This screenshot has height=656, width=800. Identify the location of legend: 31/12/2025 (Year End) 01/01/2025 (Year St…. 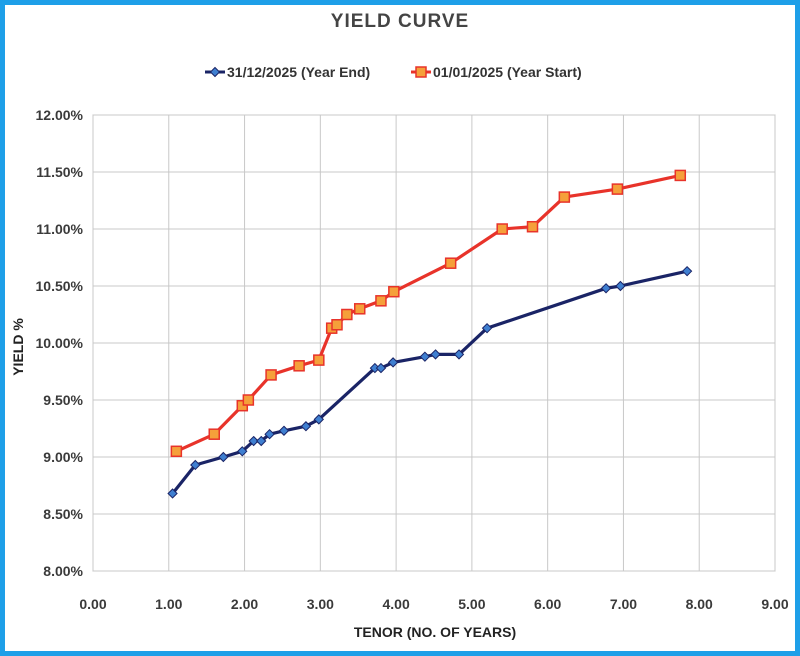
(393, 72).